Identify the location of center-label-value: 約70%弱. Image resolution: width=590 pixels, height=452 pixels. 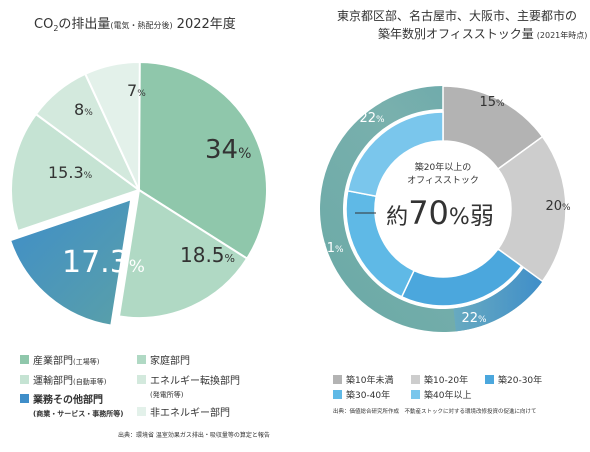
(440, 213).